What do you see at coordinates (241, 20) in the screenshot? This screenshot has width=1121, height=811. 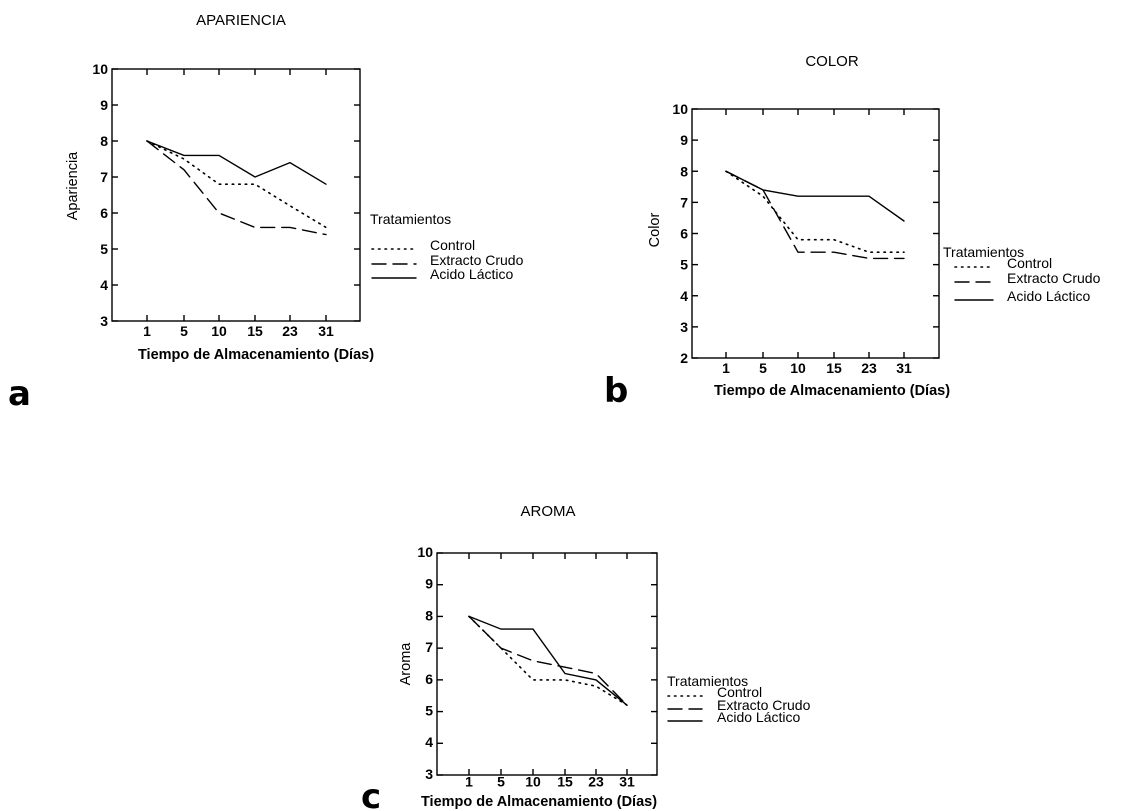 I see `chart-title: APARIENCIA` at bounding box center [241, 20].